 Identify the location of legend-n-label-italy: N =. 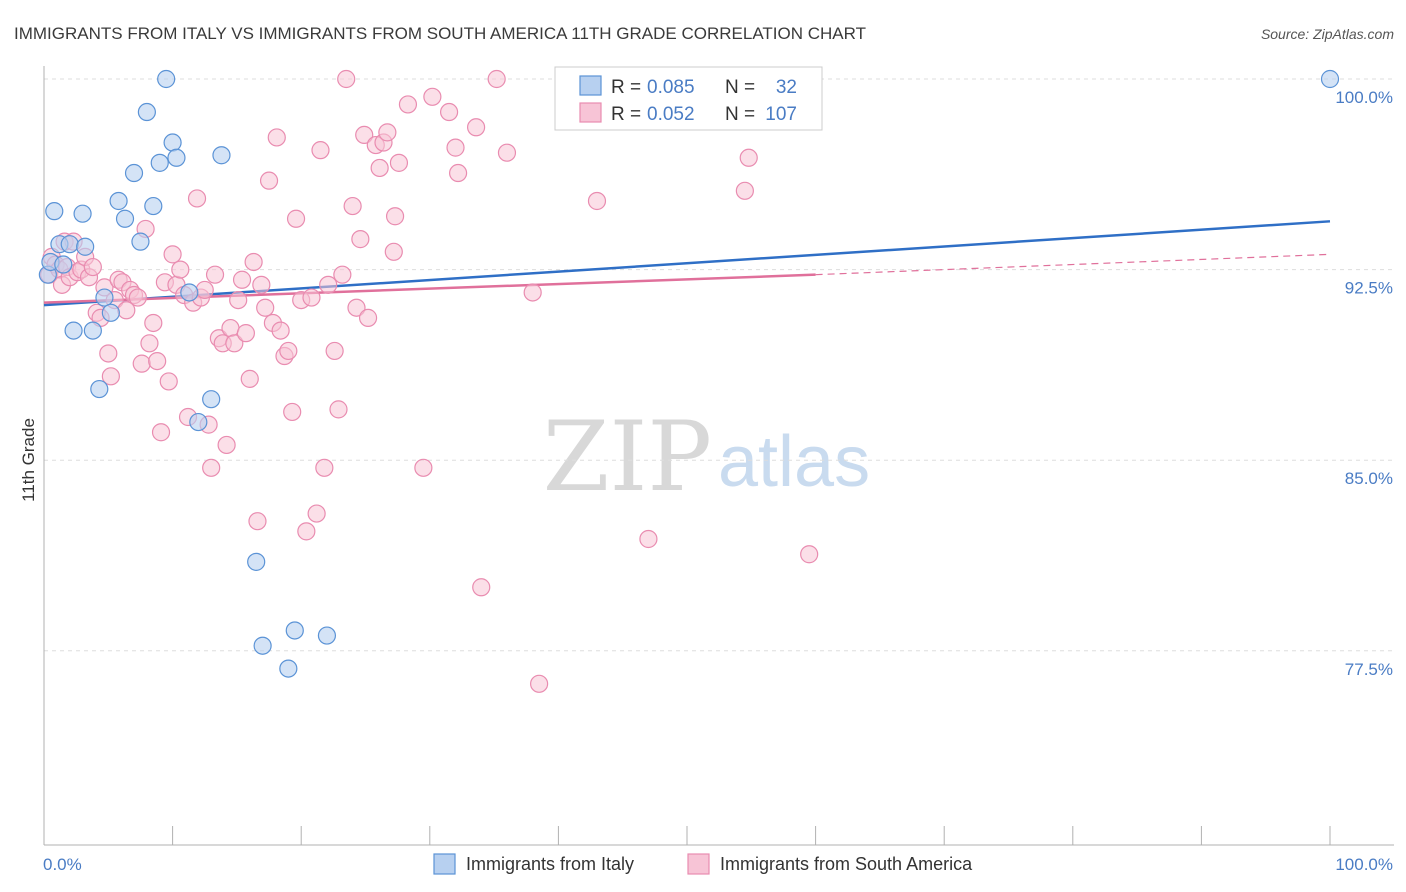
(740, 87).